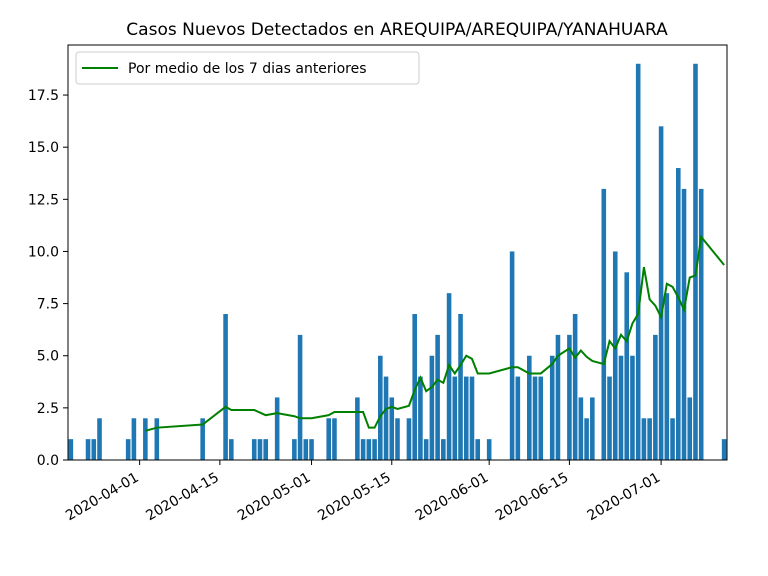 Image resolution: width=768 pixels, height=576 pixels. Describe the element at coordinates (48, 357) in the screenshot. I see `y-tick-label: 5.0` at that location.